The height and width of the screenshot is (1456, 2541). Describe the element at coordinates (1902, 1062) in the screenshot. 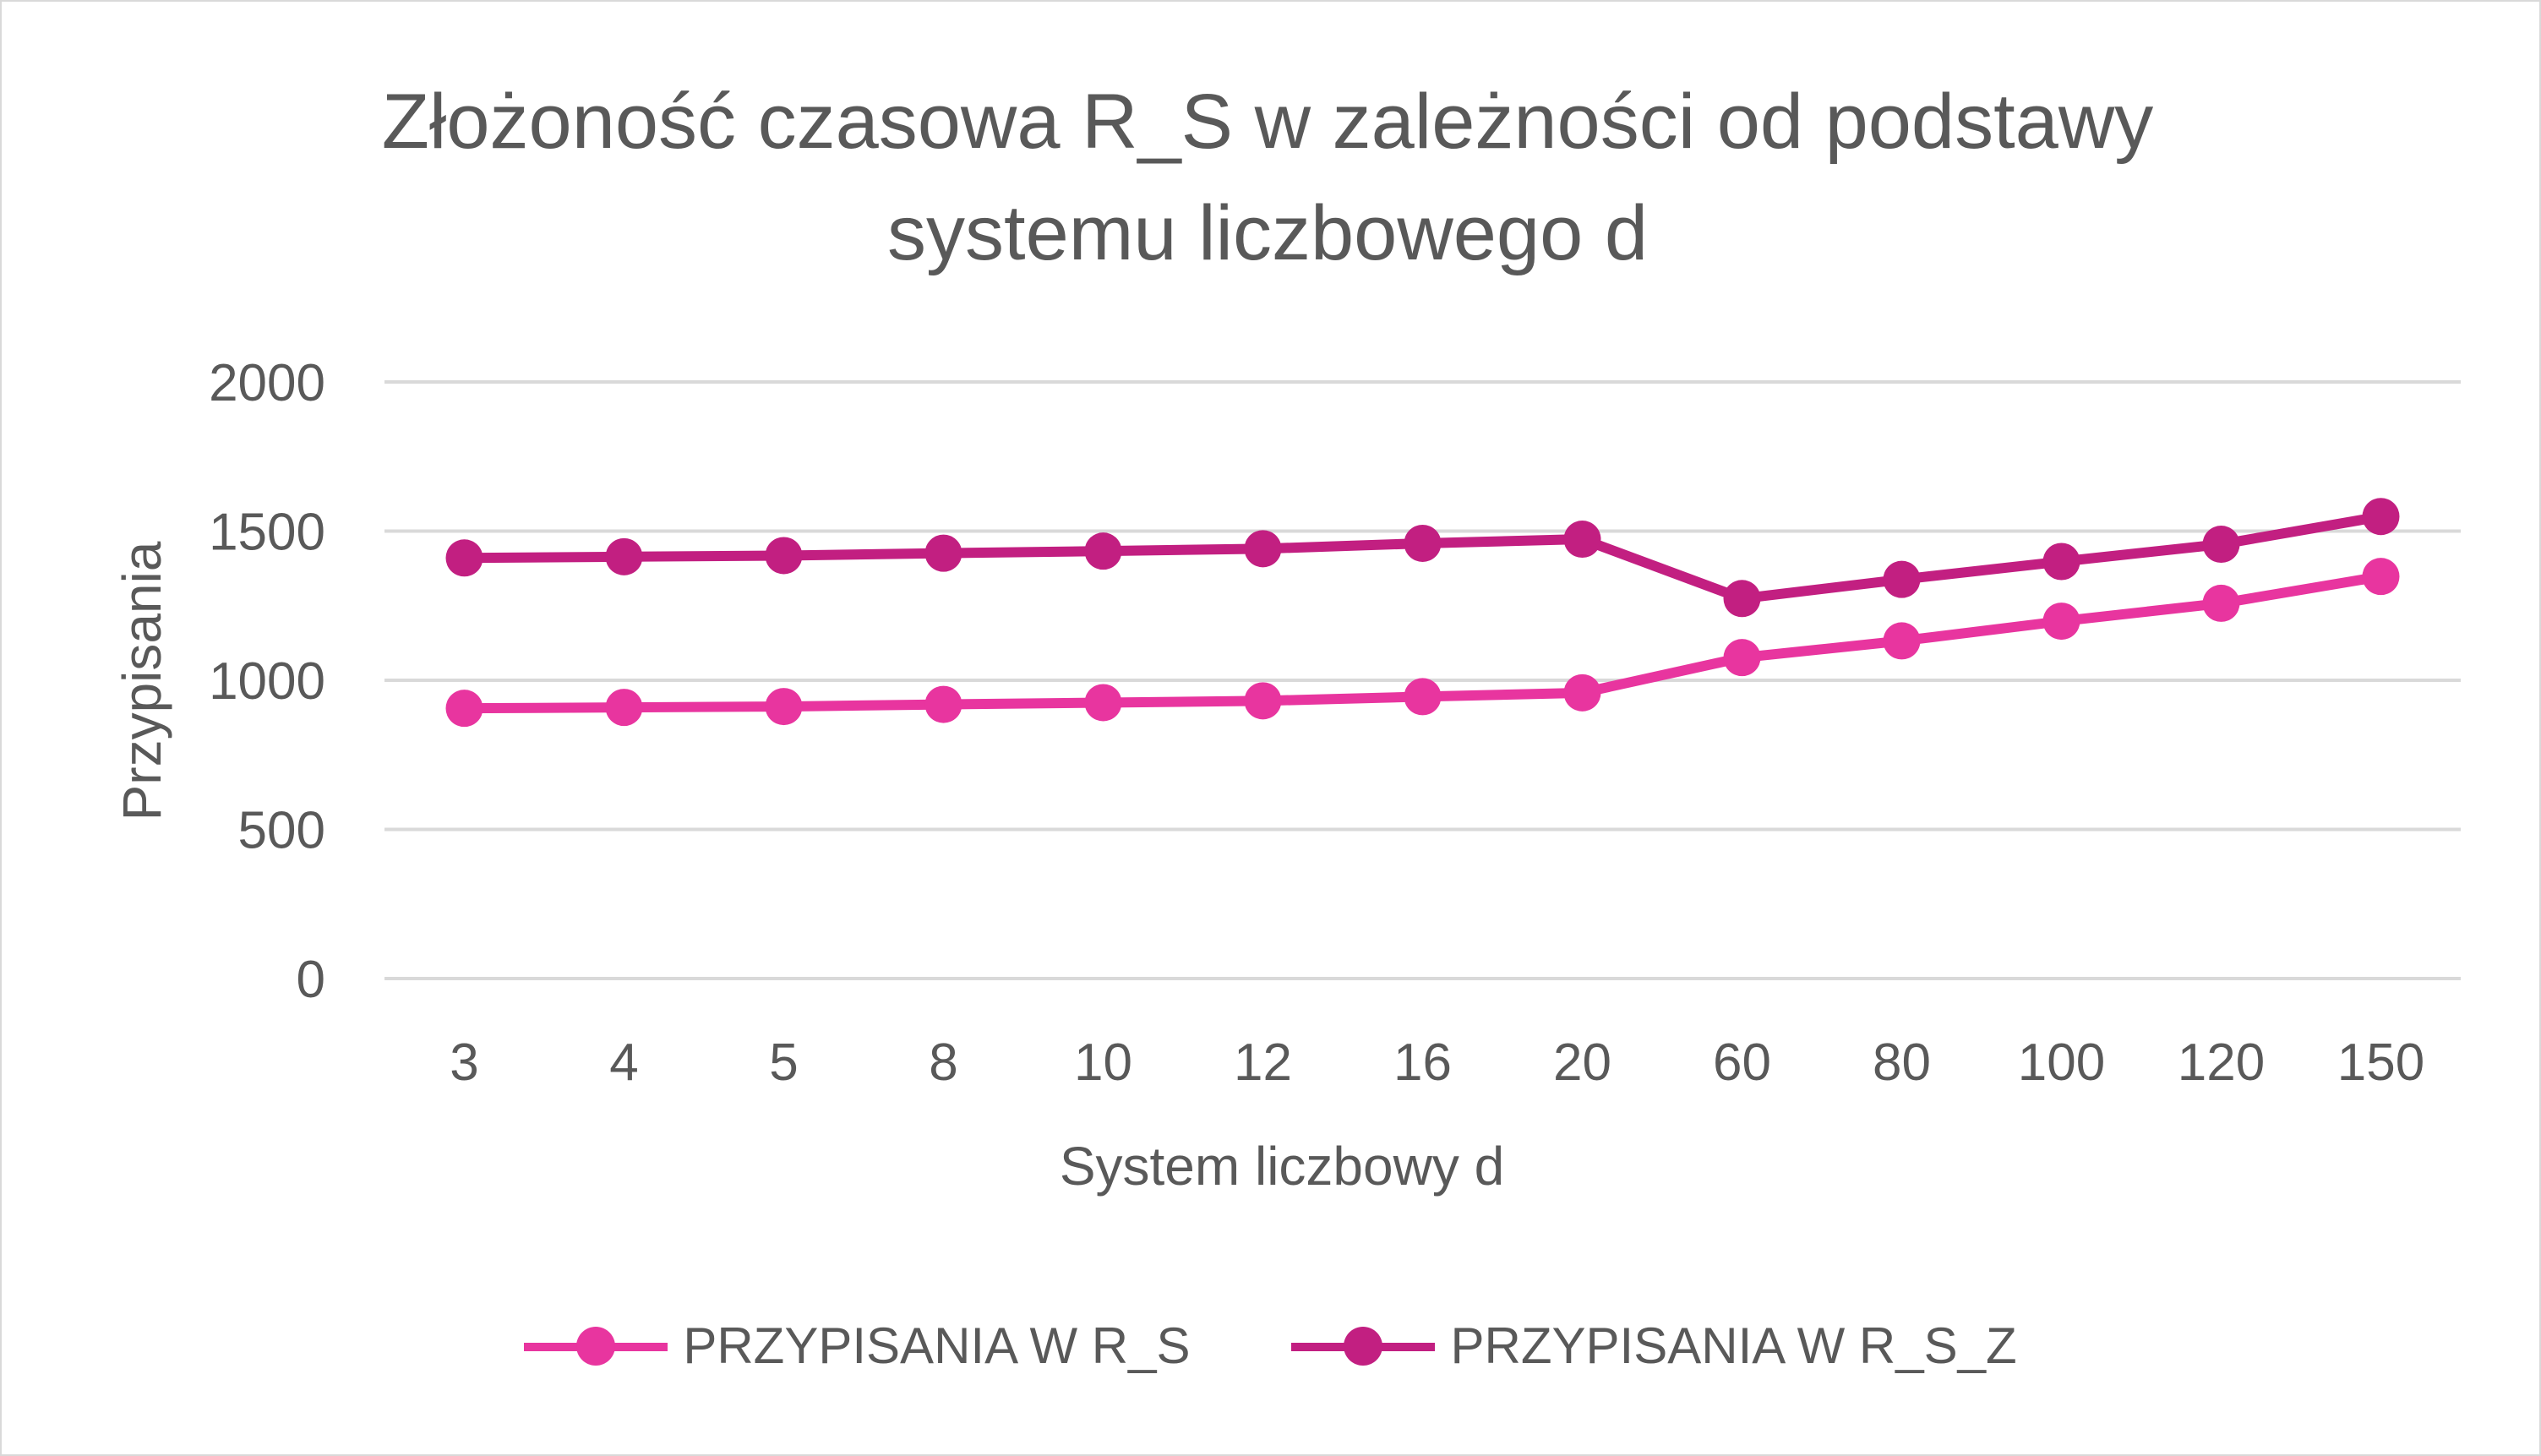

I see `x-tick-label-80: 80` at that location.